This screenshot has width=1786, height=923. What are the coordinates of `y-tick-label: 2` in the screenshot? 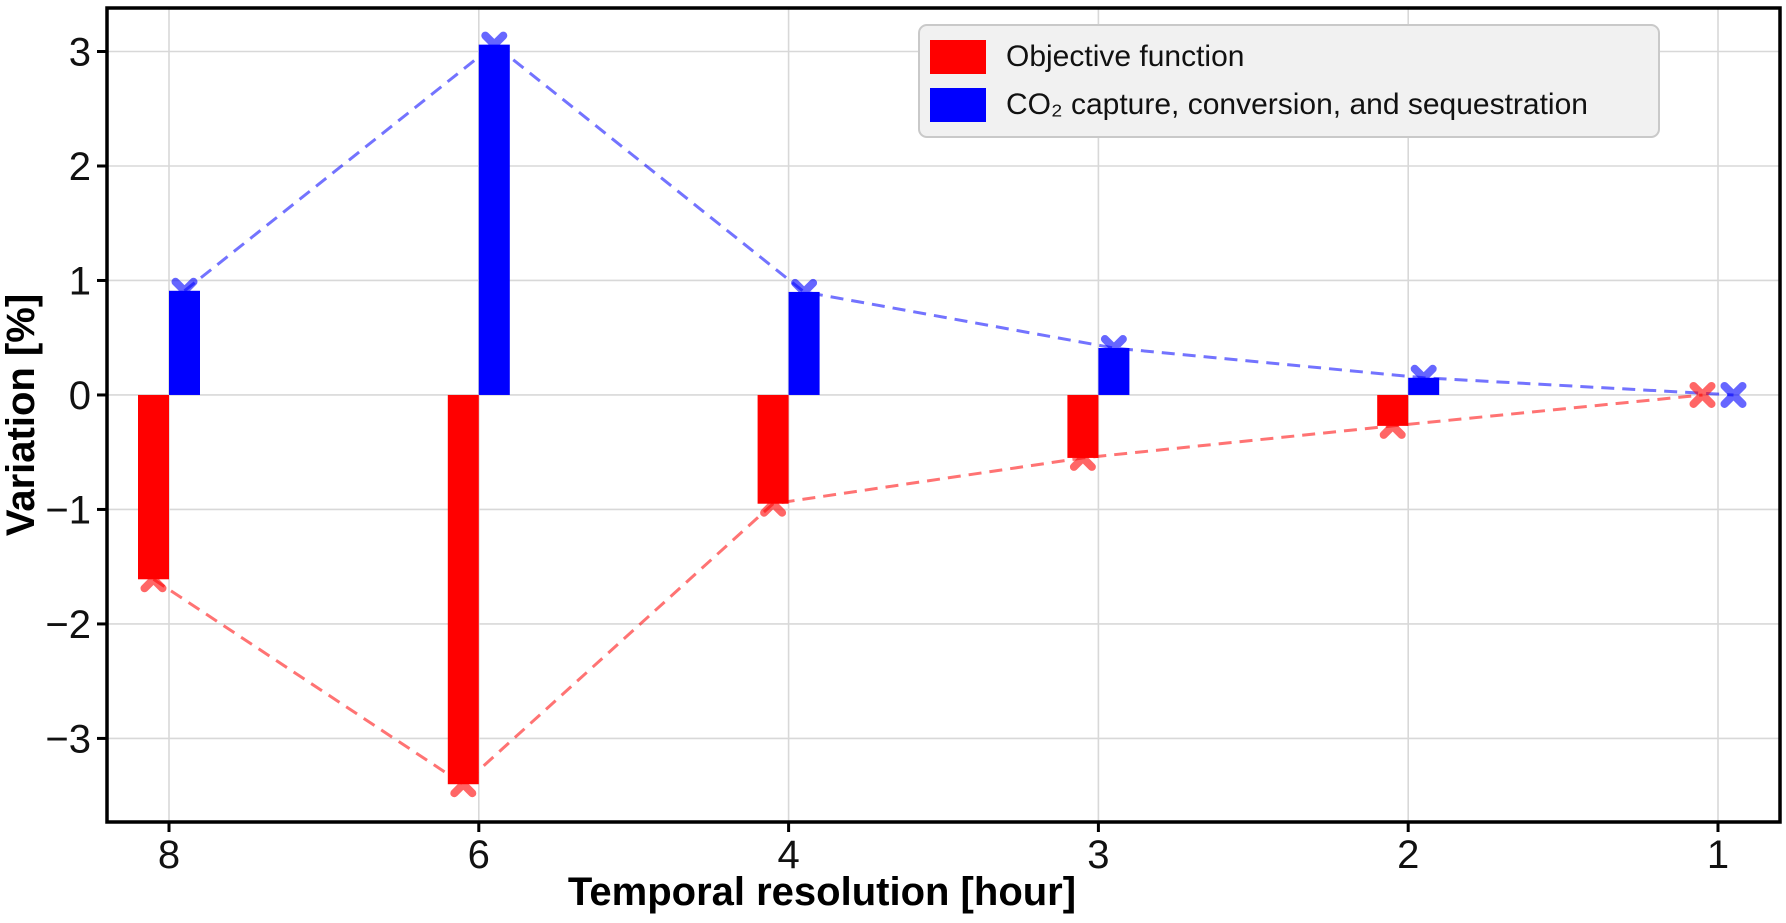 It's located at (80, 167).